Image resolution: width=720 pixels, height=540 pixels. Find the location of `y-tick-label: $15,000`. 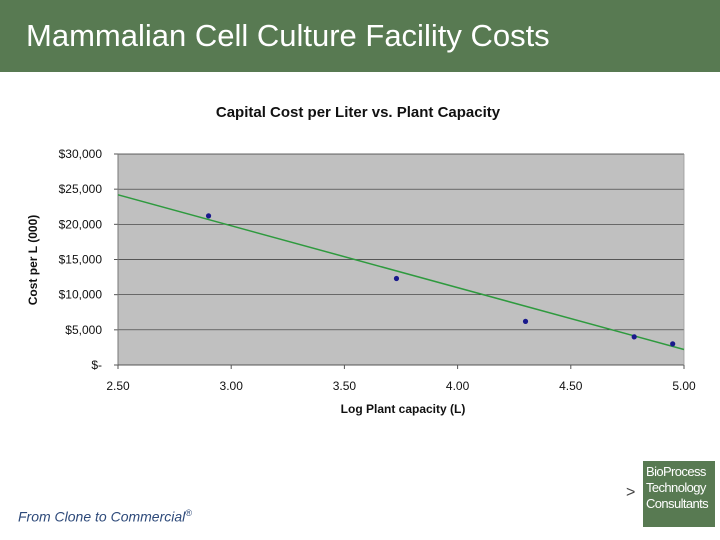

y-tick-label: $15,000 is located at coordinates (81, 260).